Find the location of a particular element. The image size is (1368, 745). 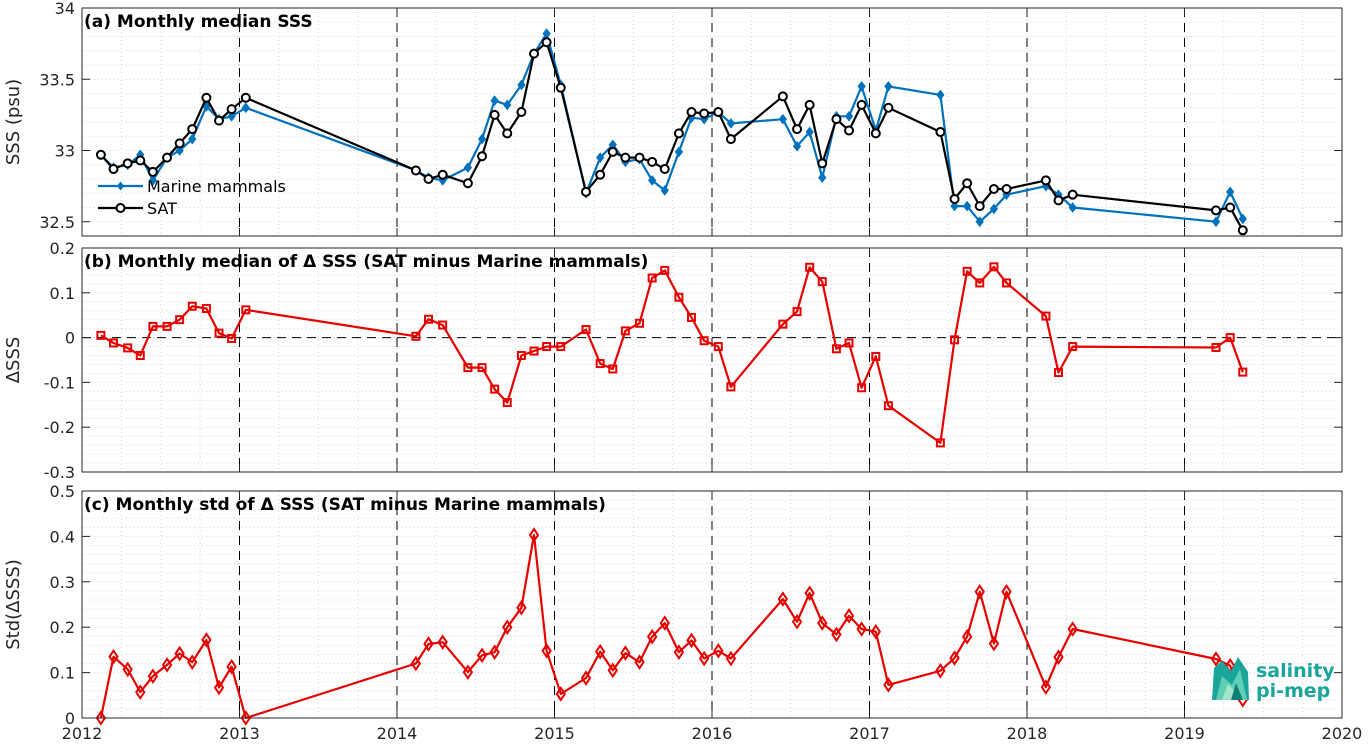

ytick-label: 0 is located at coordinates (70, 338).